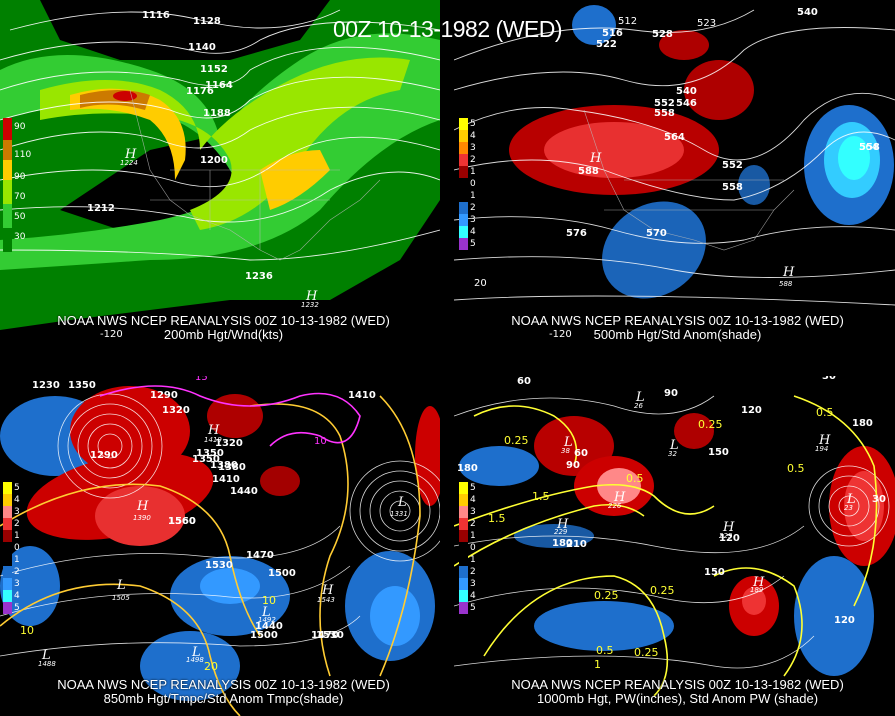 This screenshot has width=895, height=716. I want to click on colorbar-1000-label-2: 3, so click(473, 512).